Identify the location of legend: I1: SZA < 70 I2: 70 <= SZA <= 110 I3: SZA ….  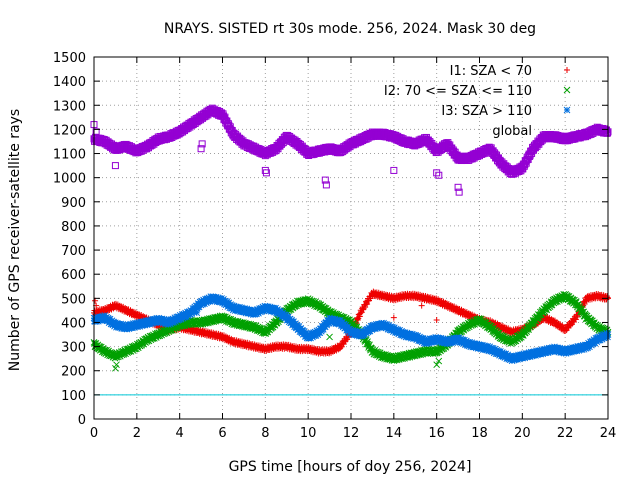
(477, 101).